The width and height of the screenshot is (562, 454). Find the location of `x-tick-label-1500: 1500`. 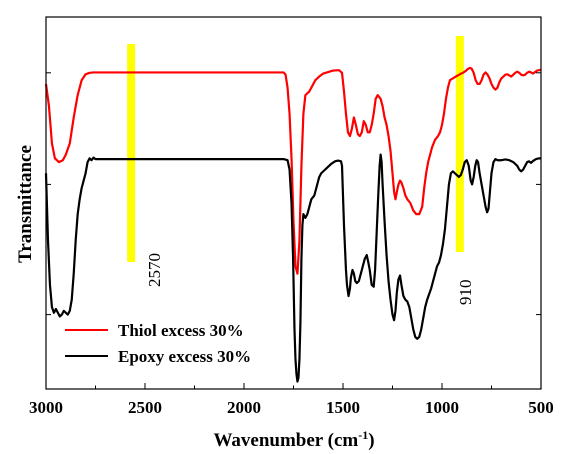

x-tick-label-1500: 1500 is located at coordinates (343, 407).